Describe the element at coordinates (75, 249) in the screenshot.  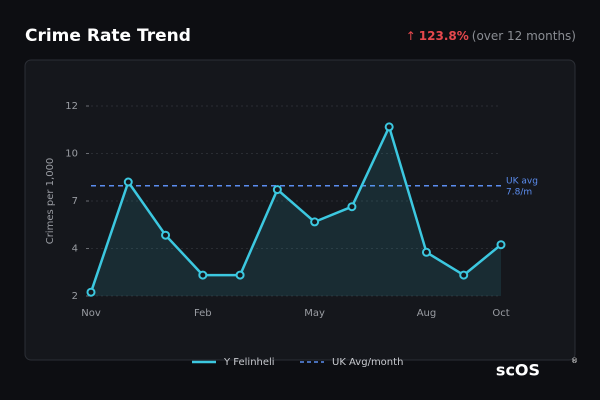
I see `y-tick-label: 4` at that location.